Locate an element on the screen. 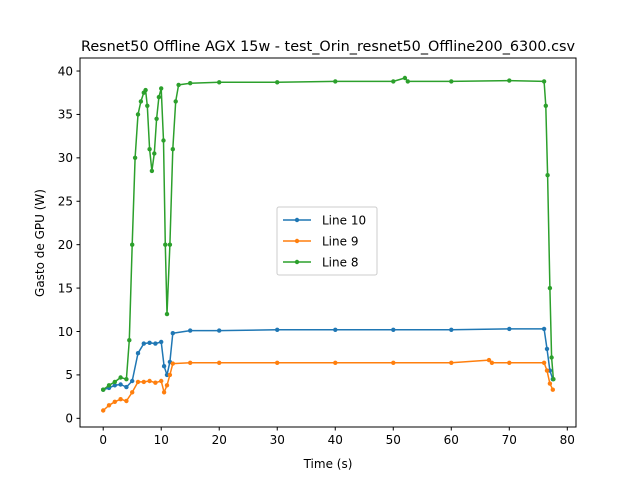 This screenshot has width=640, height=480. legend-label: Line 10 is located at coordinates (344, 220).